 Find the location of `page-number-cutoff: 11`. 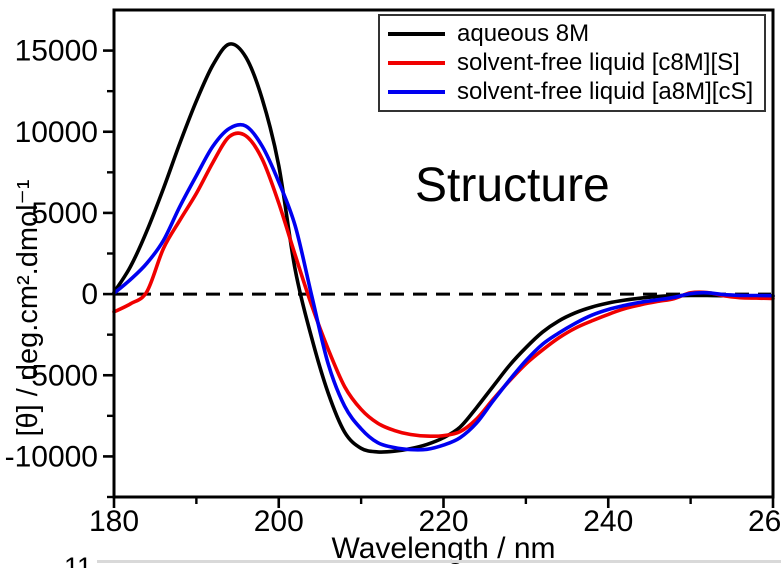

page-number-cutoff: 11 is located at coordinates (78, 560).